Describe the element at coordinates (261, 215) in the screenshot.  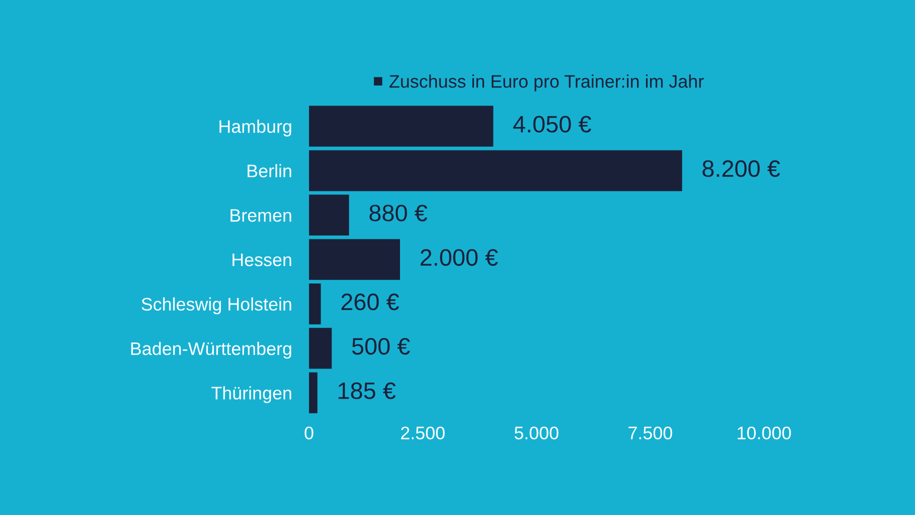
I see `y-tick-label: Bremen` at that location.